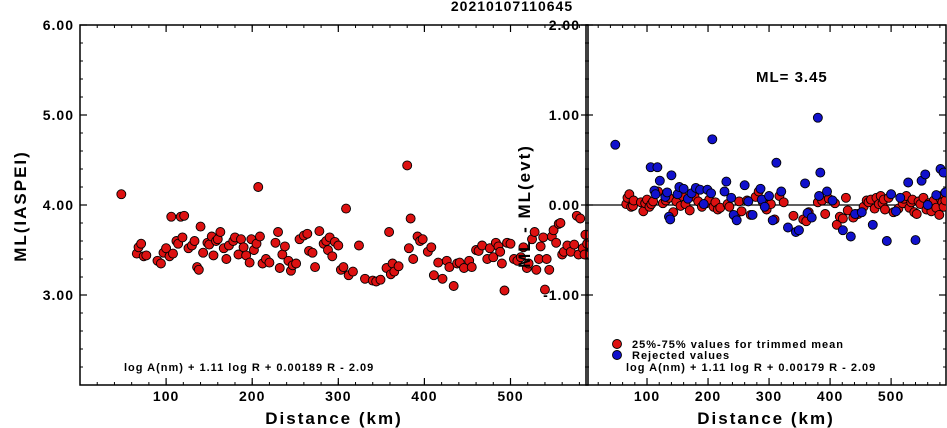 Image resolution: width=947 pixels, height=428 pixels. I want to click on figure-title: 20210107110645, so click(512, 7).